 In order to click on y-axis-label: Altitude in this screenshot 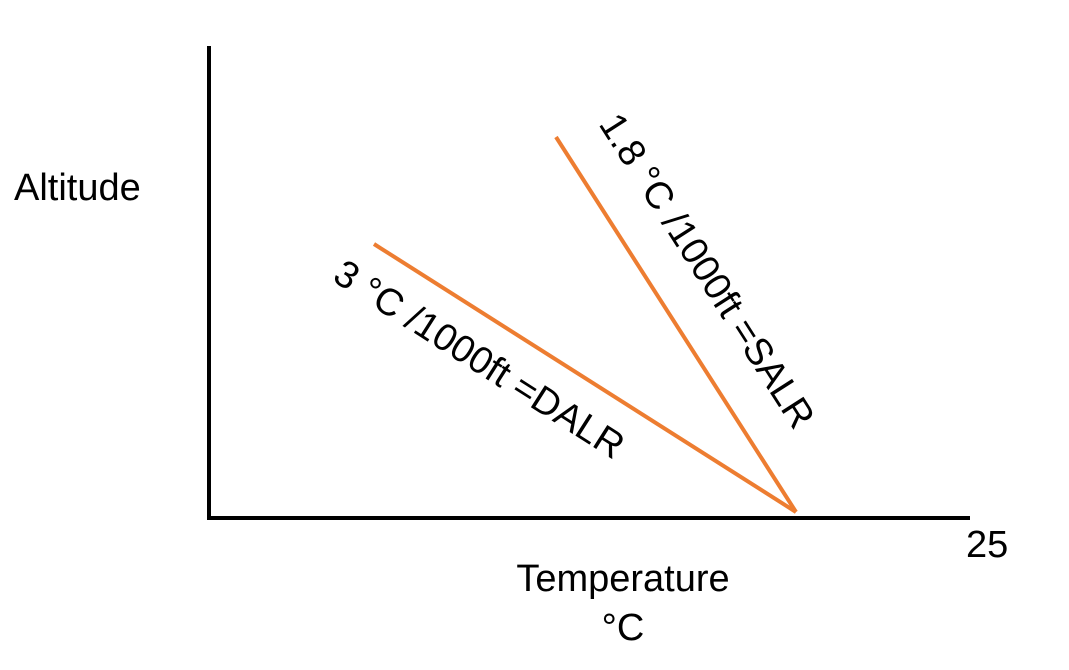, I will do `click(77, 188)`.